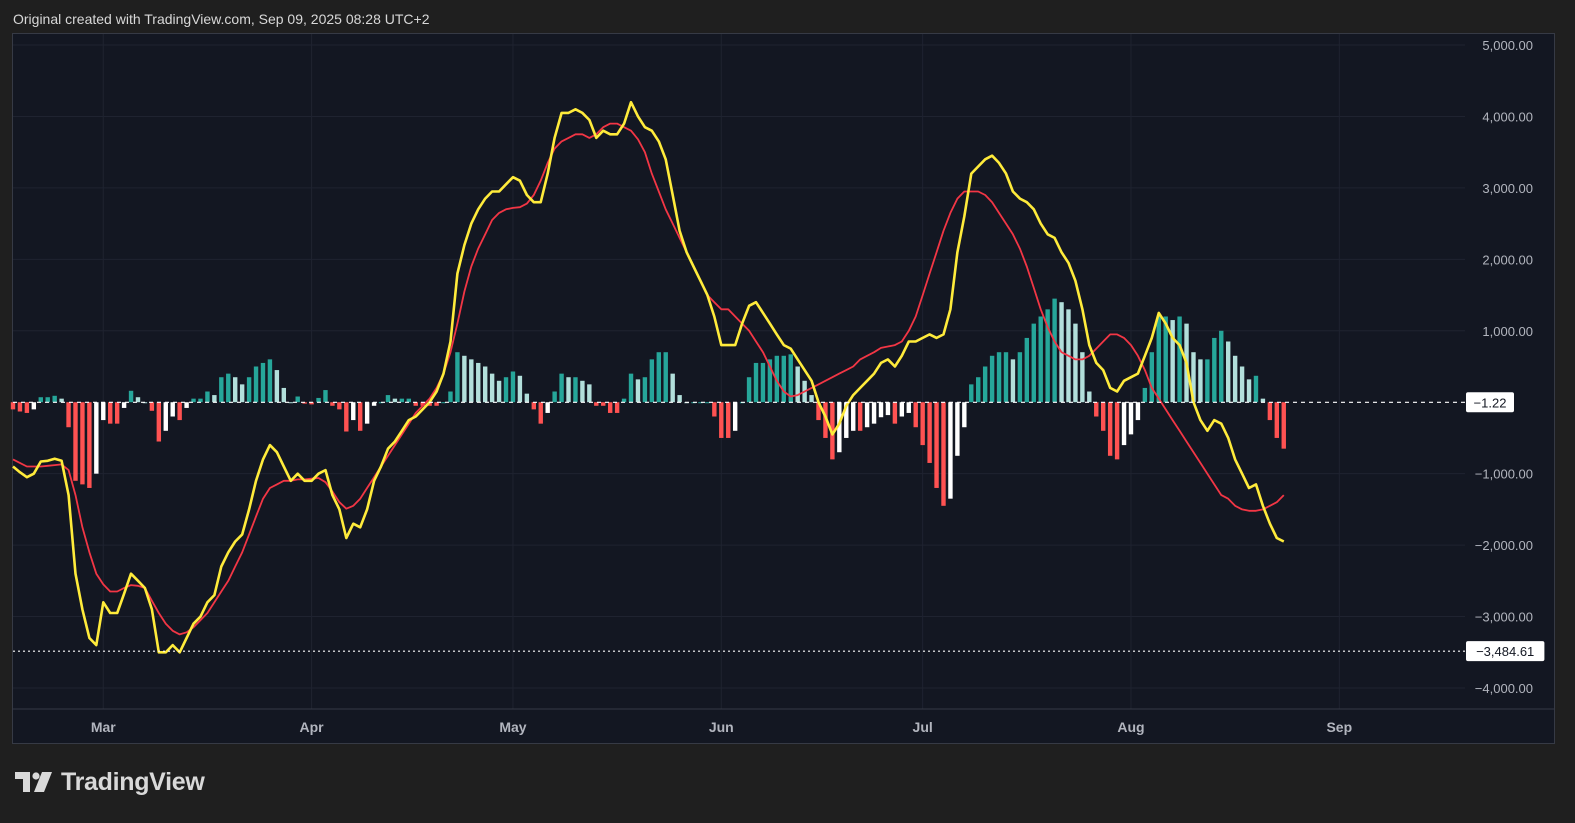 This screenshot has width=1575, height=823. Describe the element at coordinates (721, 727) in the screenshot. I see `x-axis: Mar Apr May Jun Jul Aug Sep` at that location.